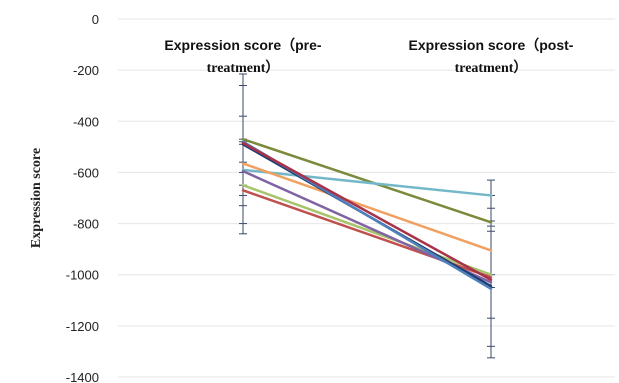  What do you see at coordinates (36, 198) in the screenshot?
I see `y-axis-label: Expression score` at bounding box center [36, 198].